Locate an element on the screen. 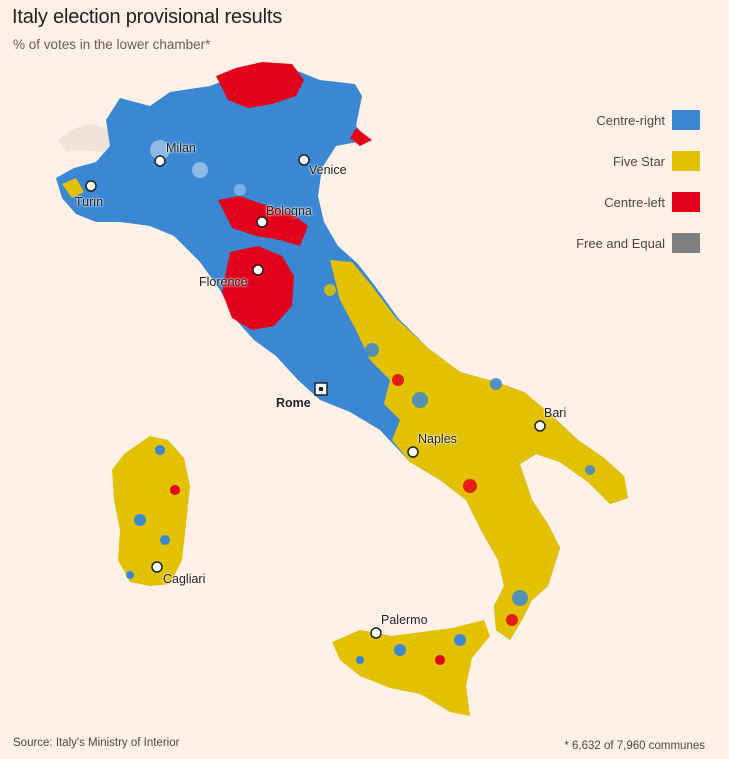 The width and height of the screenshot is (729, 759). turin-label: Turin is located at coordinates (89, 202).